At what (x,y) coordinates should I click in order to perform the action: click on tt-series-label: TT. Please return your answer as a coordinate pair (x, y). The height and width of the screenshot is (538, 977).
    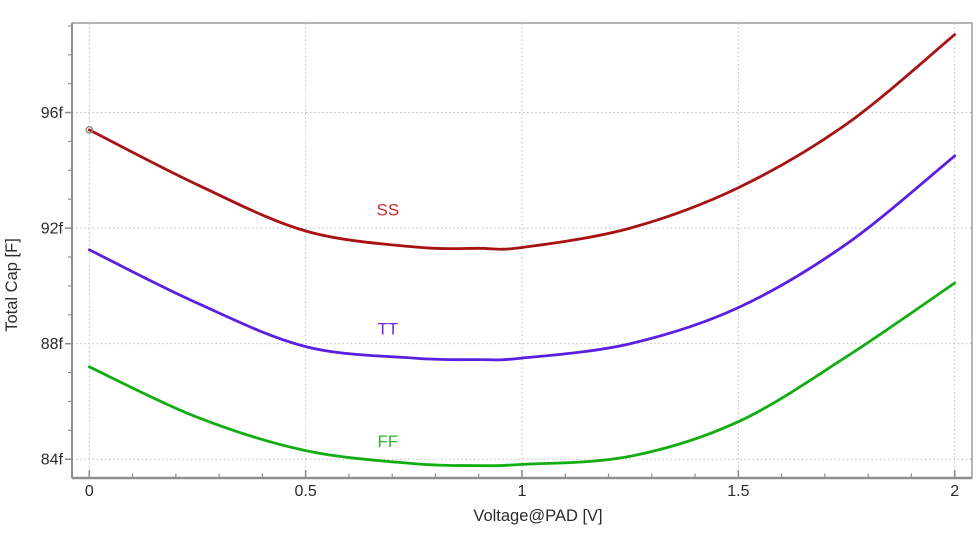
    Looking at the image, I should click on (387, 329).